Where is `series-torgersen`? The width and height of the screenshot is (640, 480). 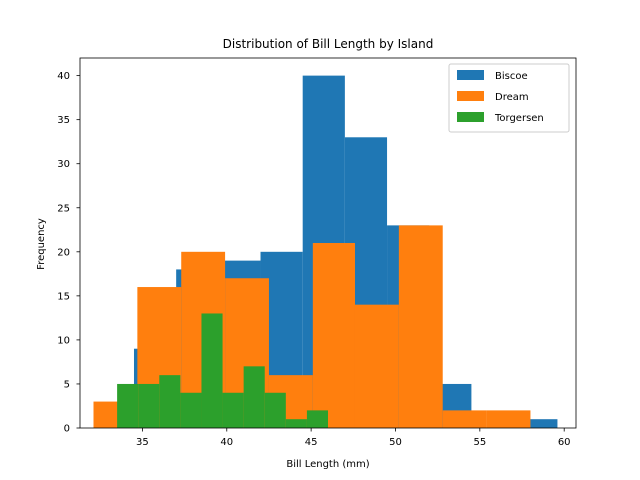
series-torgersen is located at coordinates (222, 370).